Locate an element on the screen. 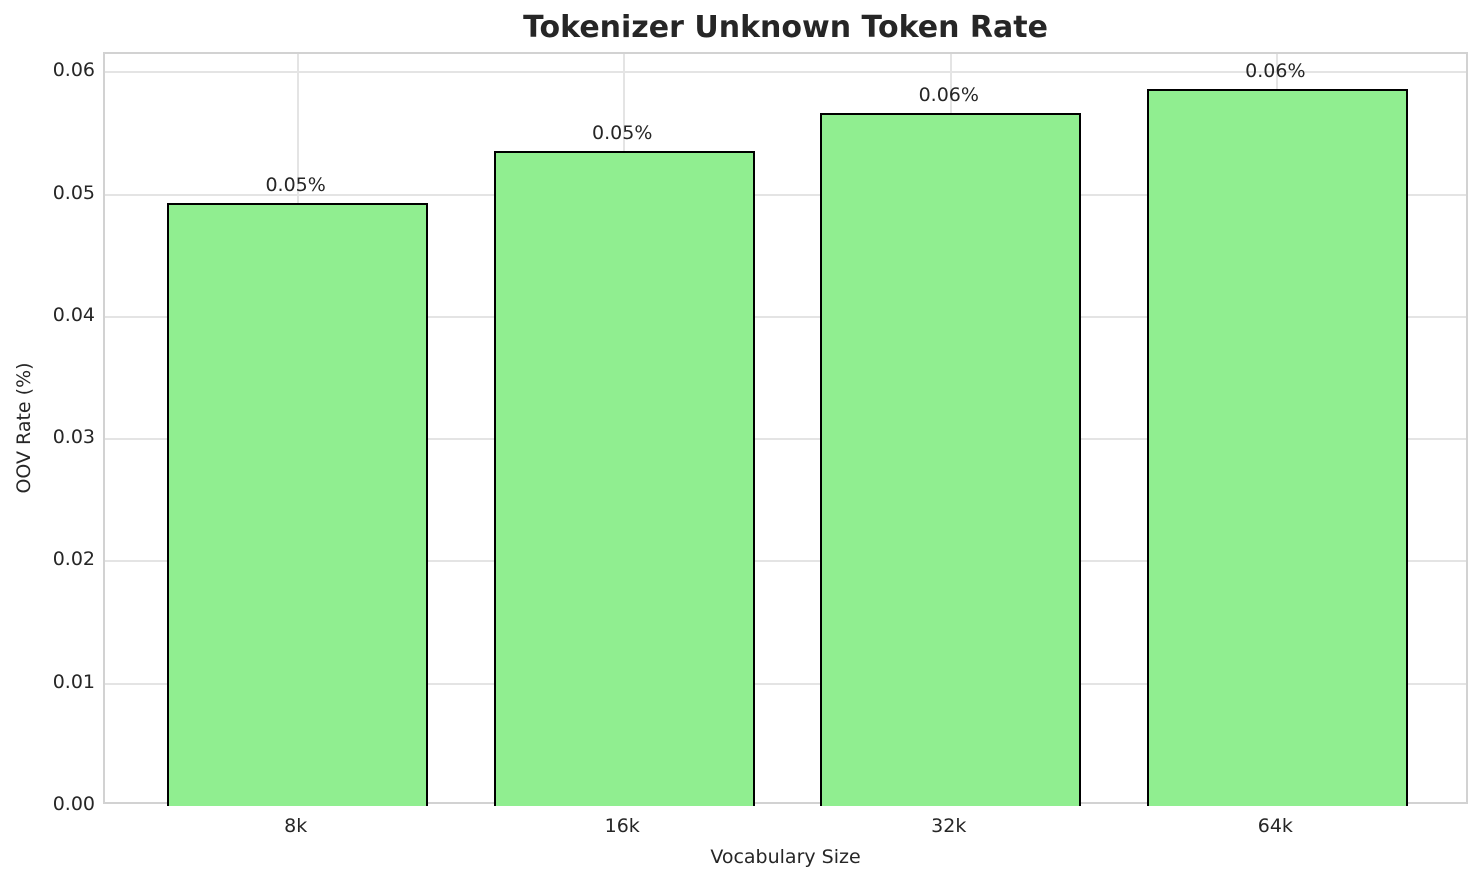 Image resolution: width=1484 pixels, height=885 pixels. y-tick-label: 0.02 is located at coordinates (73, 559).